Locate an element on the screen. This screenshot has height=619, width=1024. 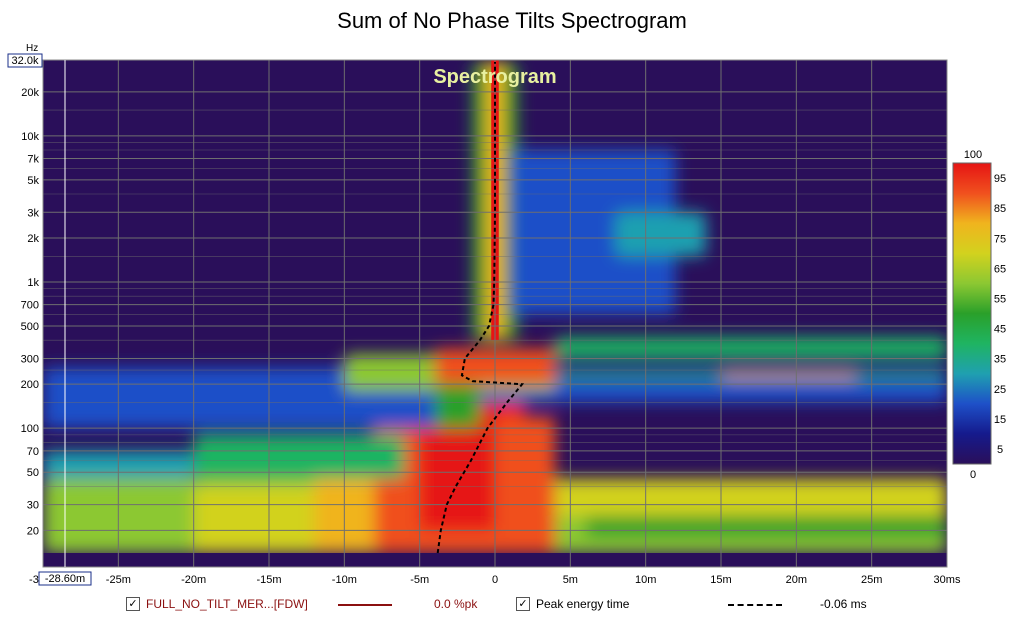
peak-label: Peak energy time is located at coordinates (583, 604).